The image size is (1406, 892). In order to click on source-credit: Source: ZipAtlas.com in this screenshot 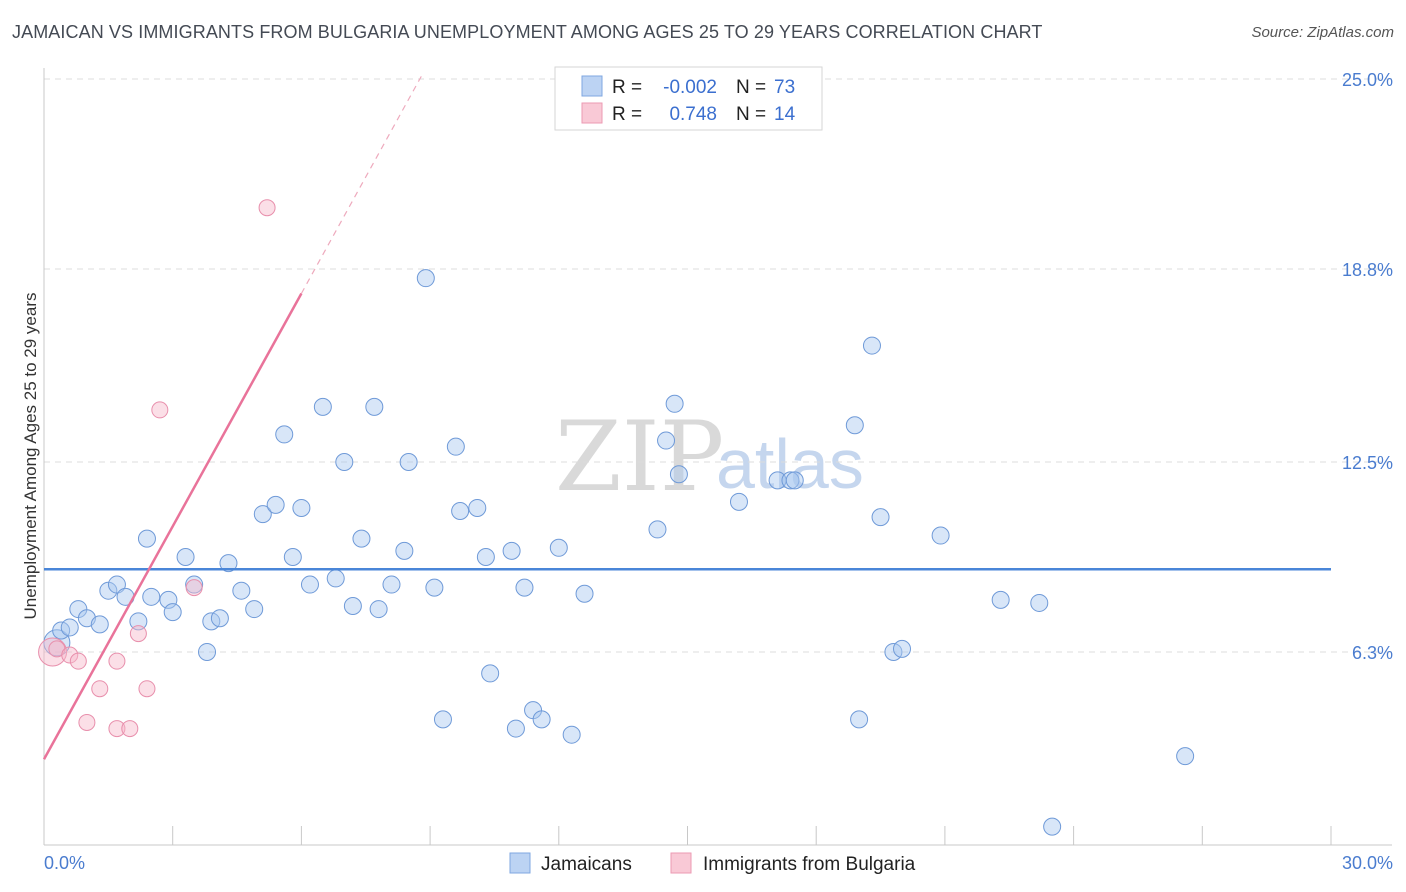, I will do `click(1322, 32)`.